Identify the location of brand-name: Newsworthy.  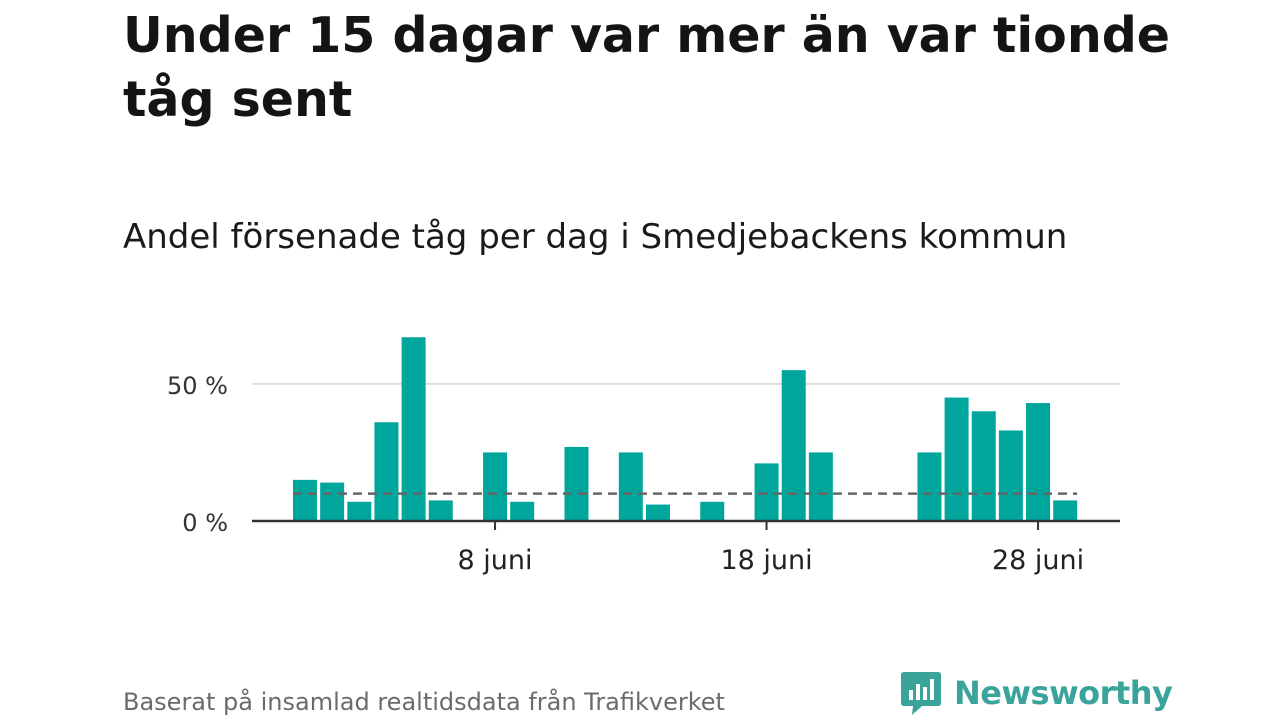
(1063, 693).